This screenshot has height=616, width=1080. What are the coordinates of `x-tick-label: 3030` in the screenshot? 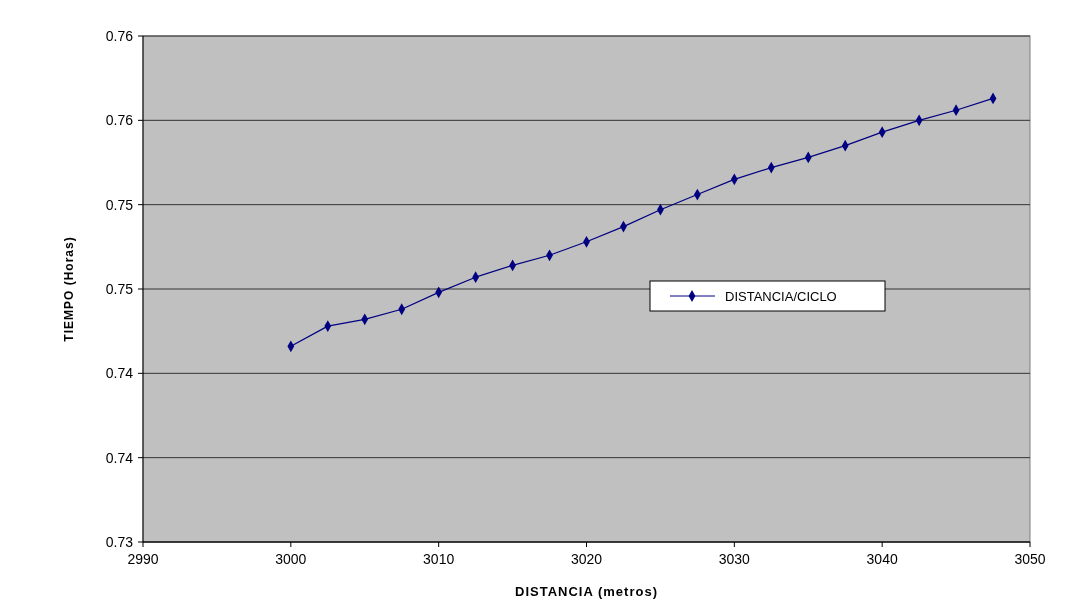 It's located at (734, 559).